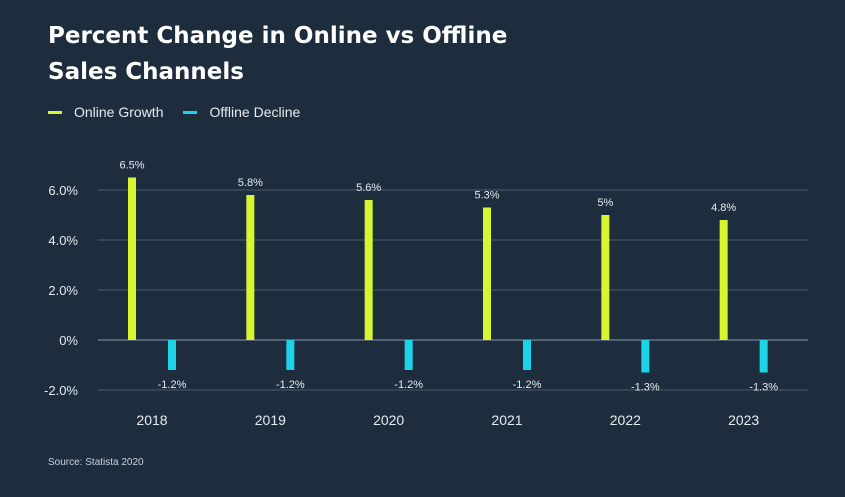 This screenshot has height=497, width=845. I want to click on data-label-online: 5.3%, so click(486, 196).